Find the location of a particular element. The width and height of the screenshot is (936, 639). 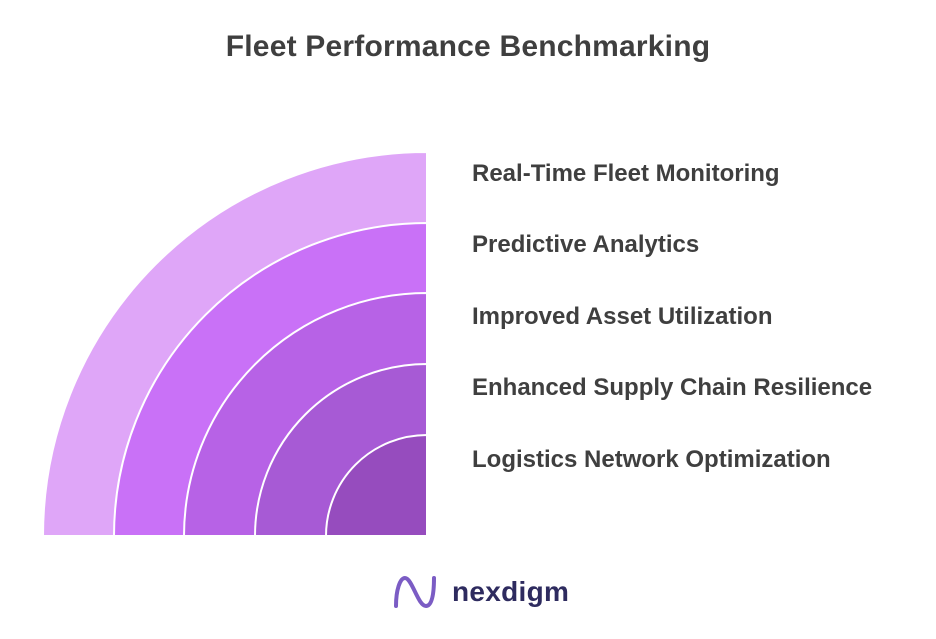

layer-label-4: Enhanced Supply Chain Resilience is located at coordinates (672, 387).